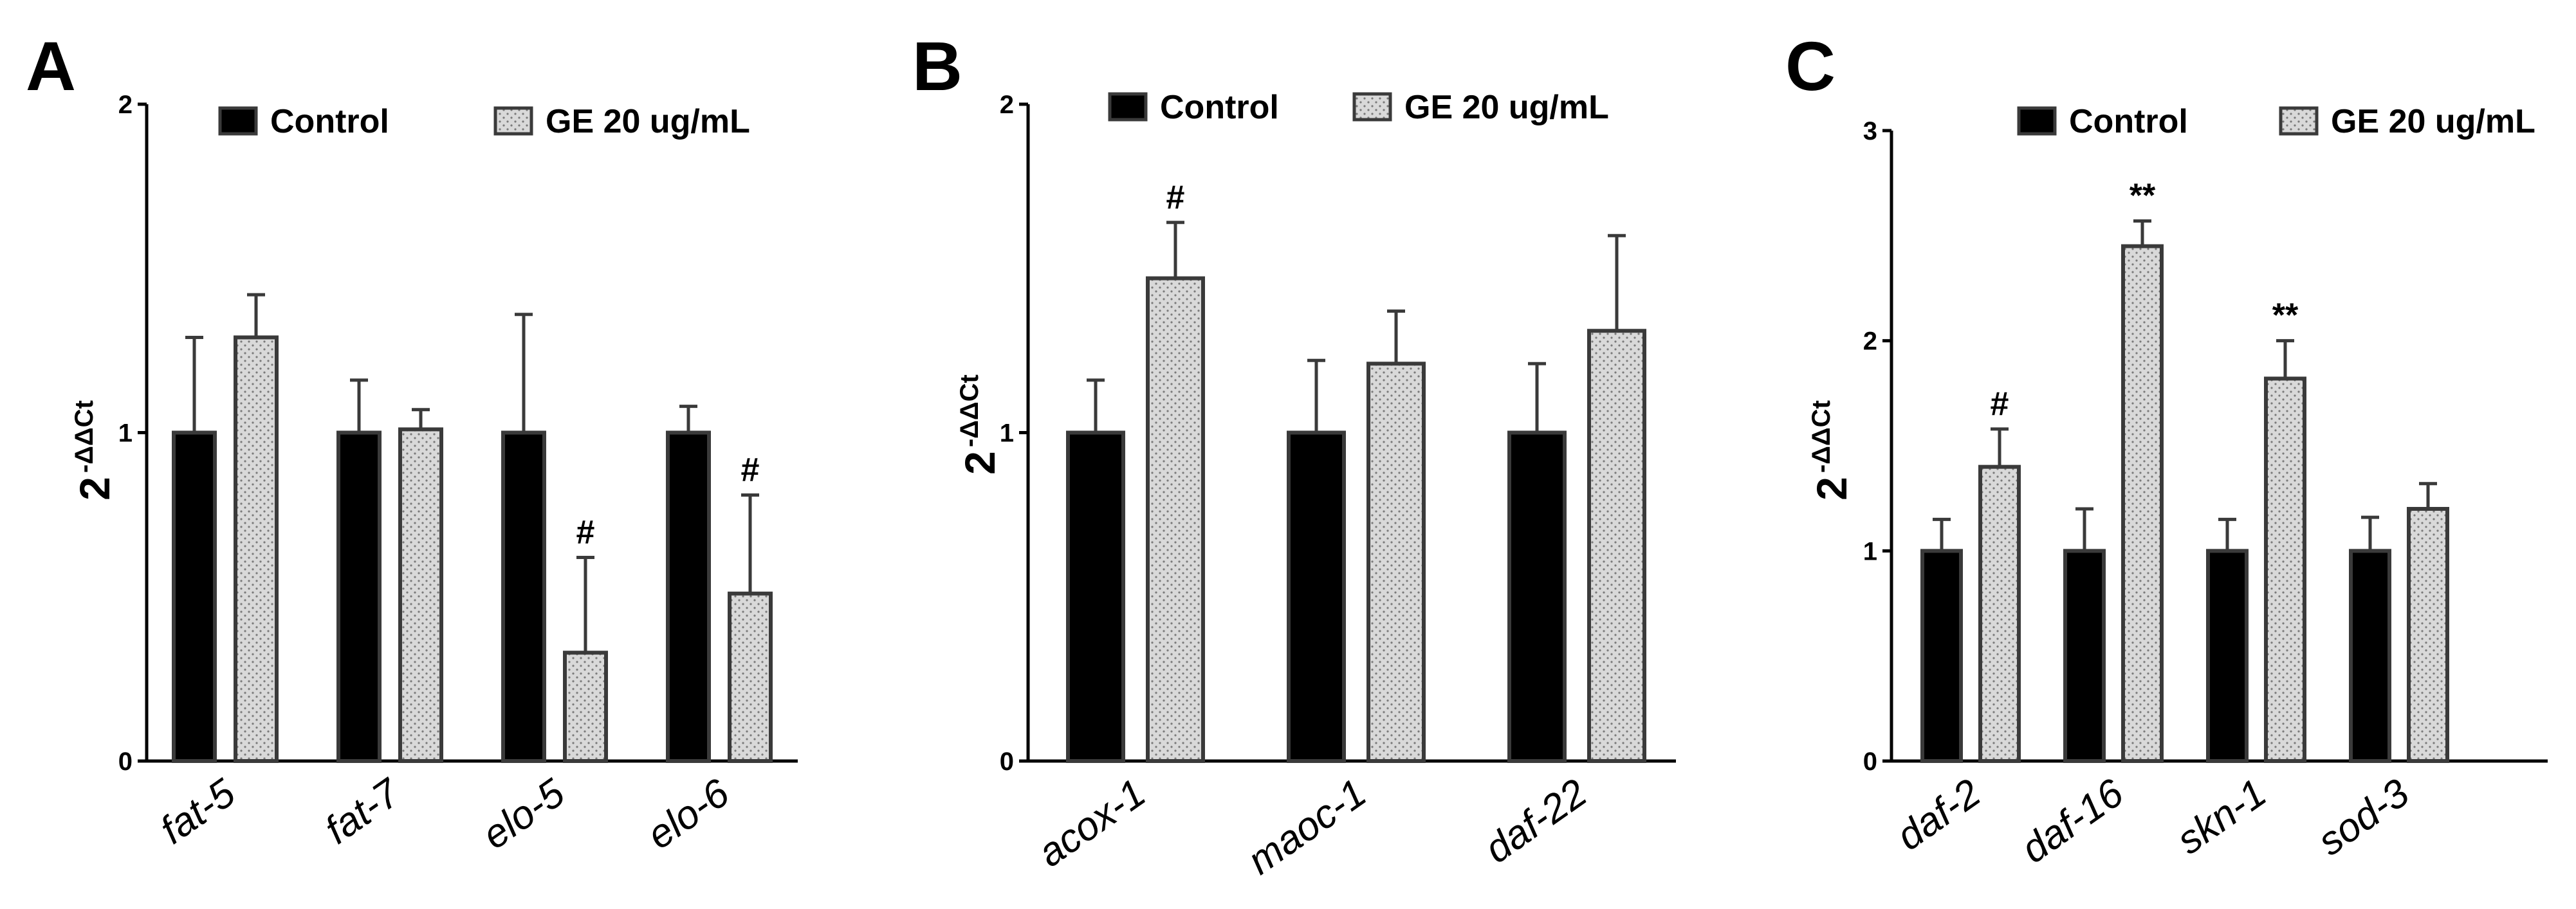 The width and height of the screenshot is (2576, 909). I want to click on x-tick-label: sod-3, so click(2363, 817).